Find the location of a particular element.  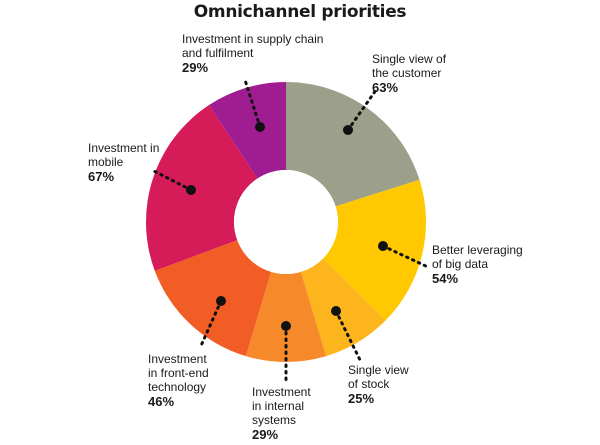

slice-label-stock: Single view of stock 25% is located at coordinates (378, 384).